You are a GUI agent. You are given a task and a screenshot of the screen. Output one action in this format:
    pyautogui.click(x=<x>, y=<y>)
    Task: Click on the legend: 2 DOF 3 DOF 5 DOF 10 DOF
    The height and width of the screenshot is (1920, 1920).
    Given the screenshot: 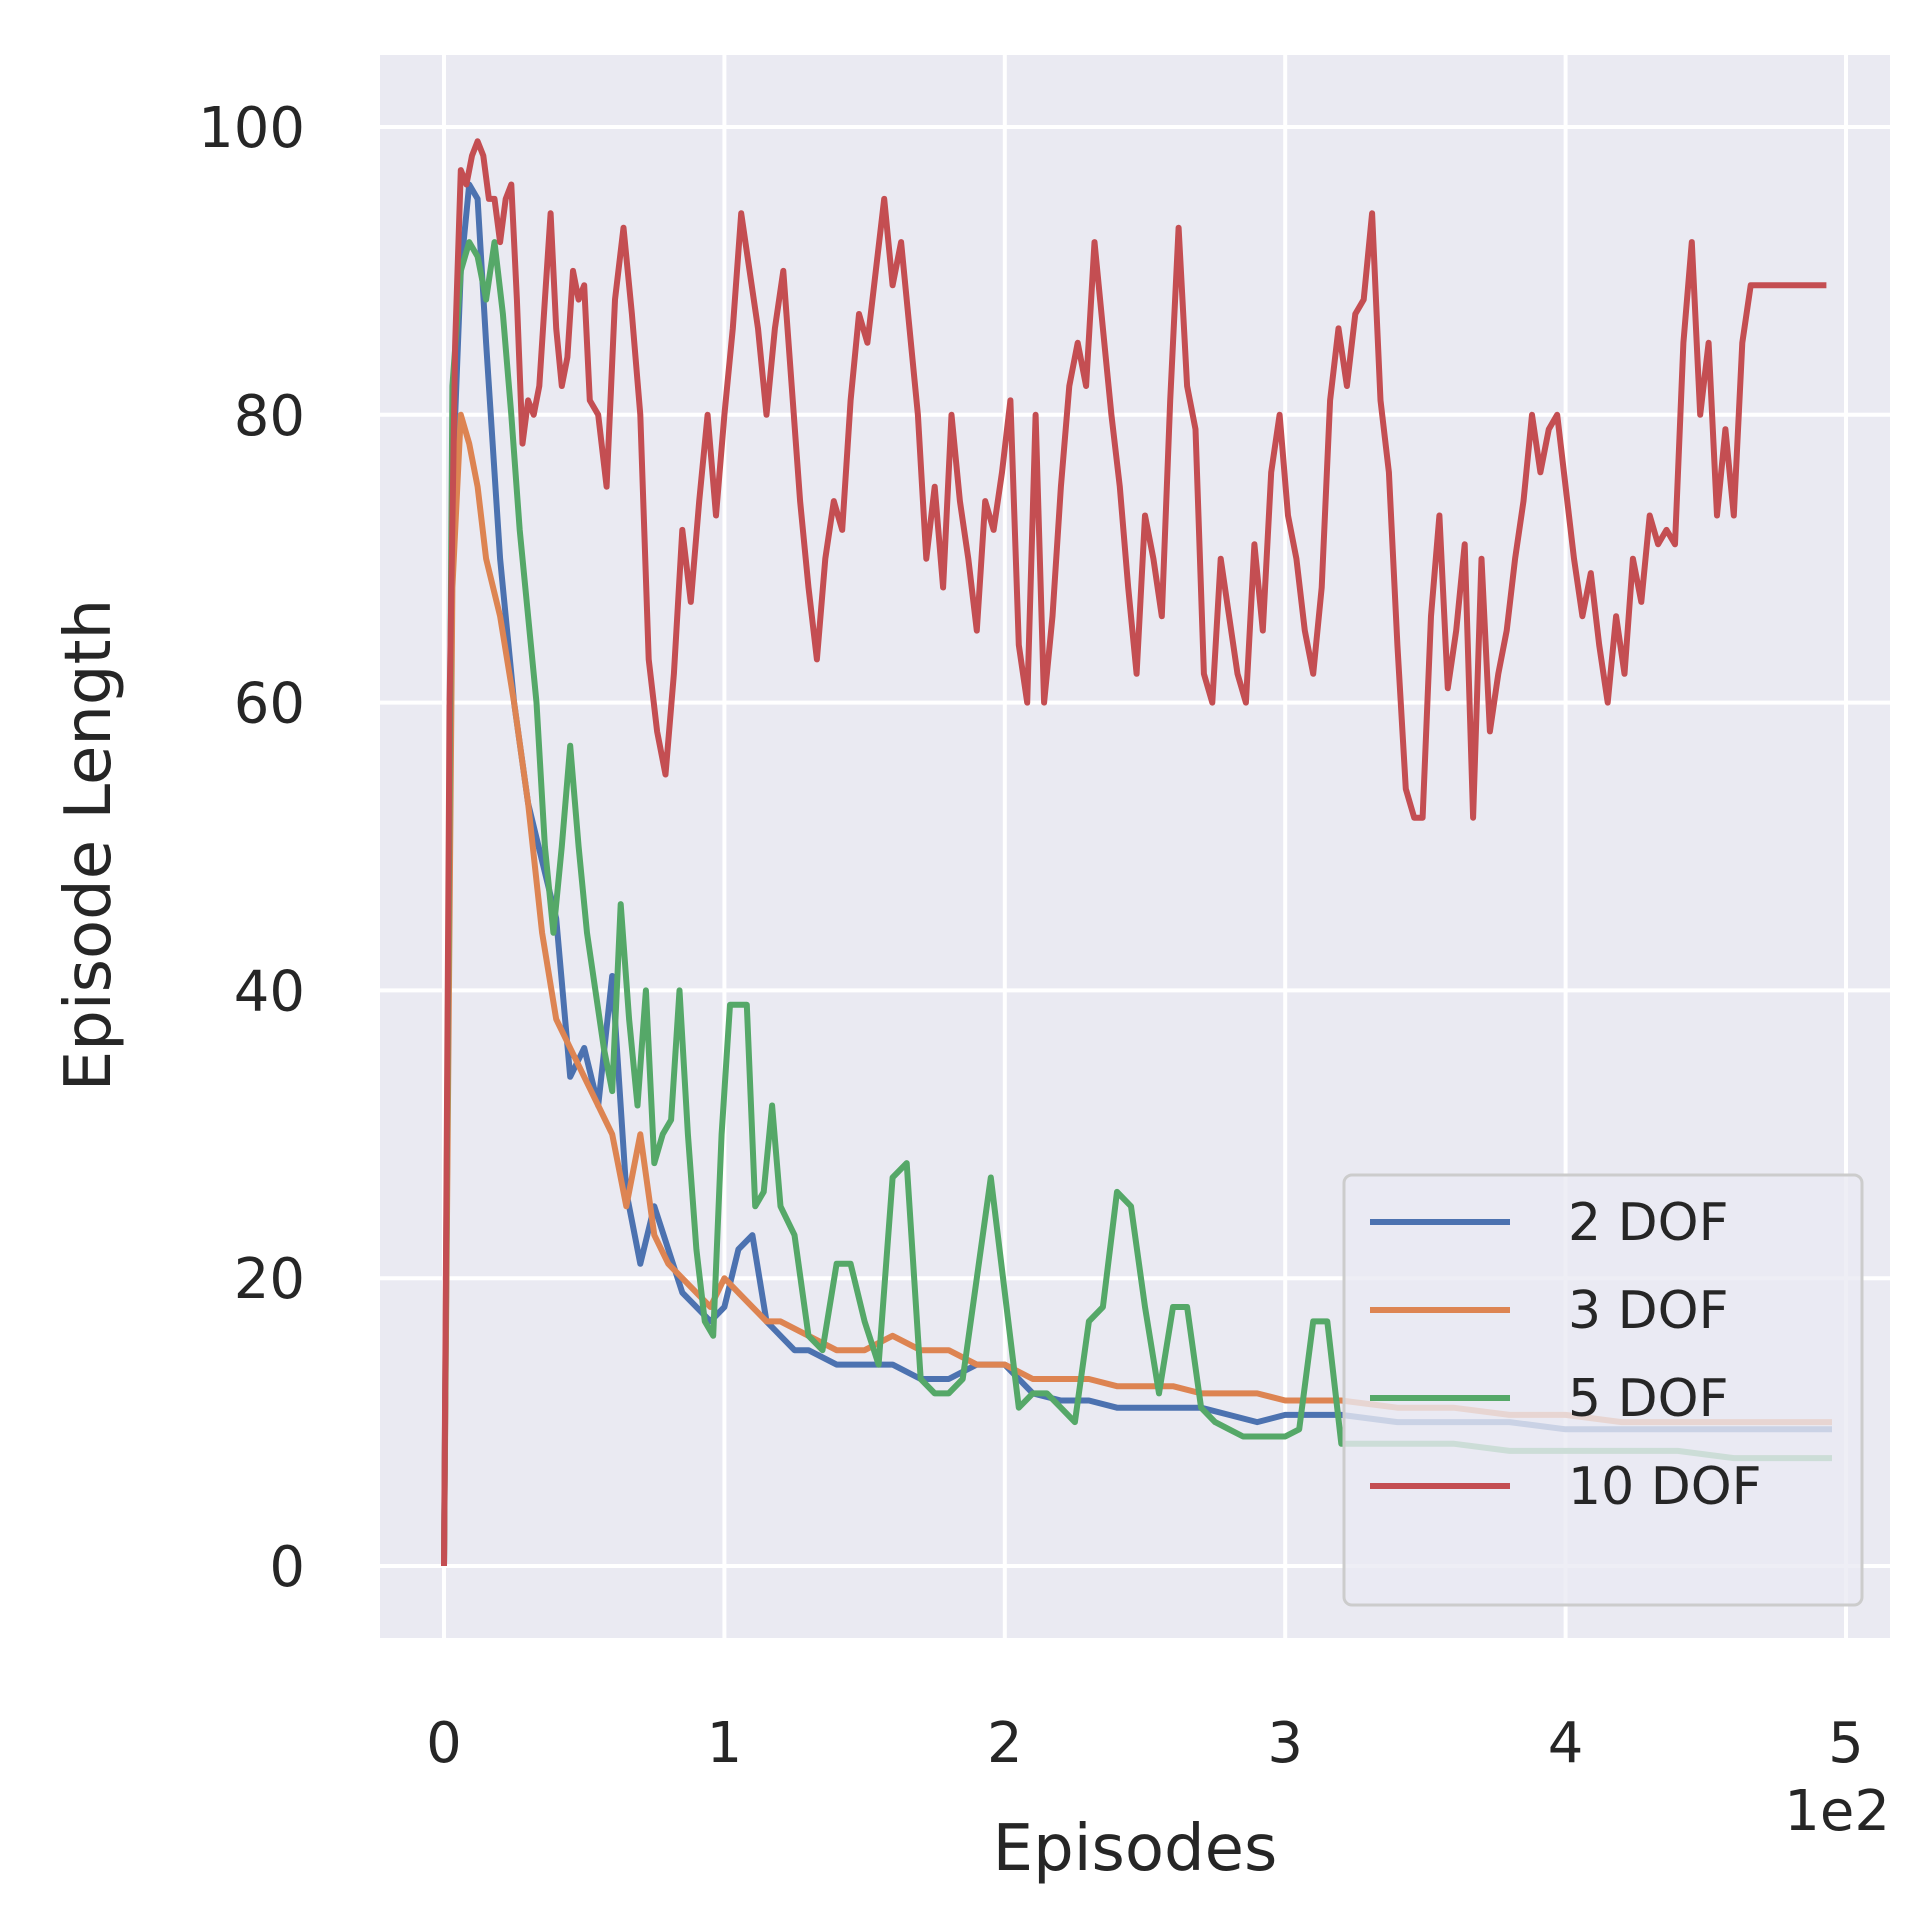 What is the action you would take?
    pyautogui.click(x=1603, y=1390)
    